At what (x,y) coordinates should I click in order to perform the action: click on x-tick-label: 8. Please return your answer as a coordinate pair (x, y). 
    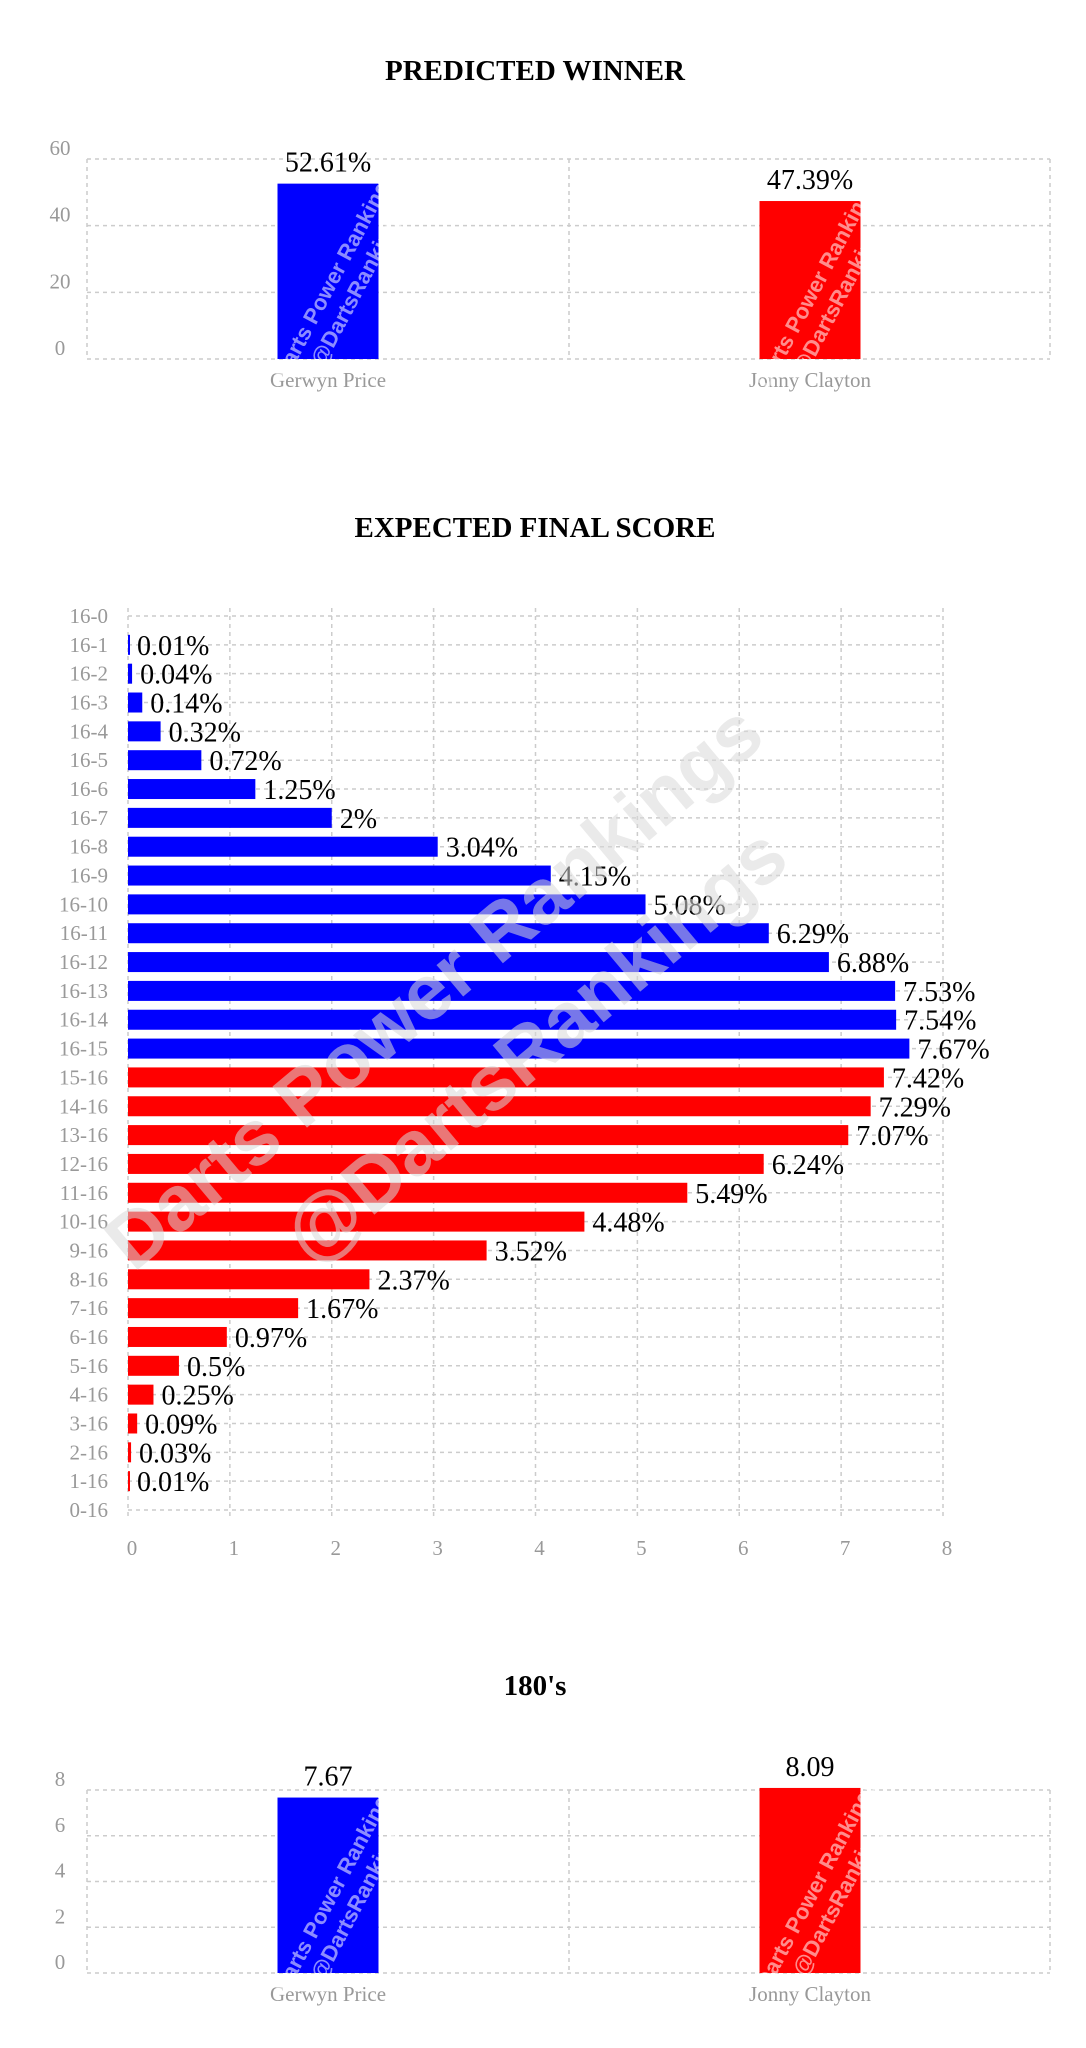
    Looking at the image, I should click on (947, 1548).